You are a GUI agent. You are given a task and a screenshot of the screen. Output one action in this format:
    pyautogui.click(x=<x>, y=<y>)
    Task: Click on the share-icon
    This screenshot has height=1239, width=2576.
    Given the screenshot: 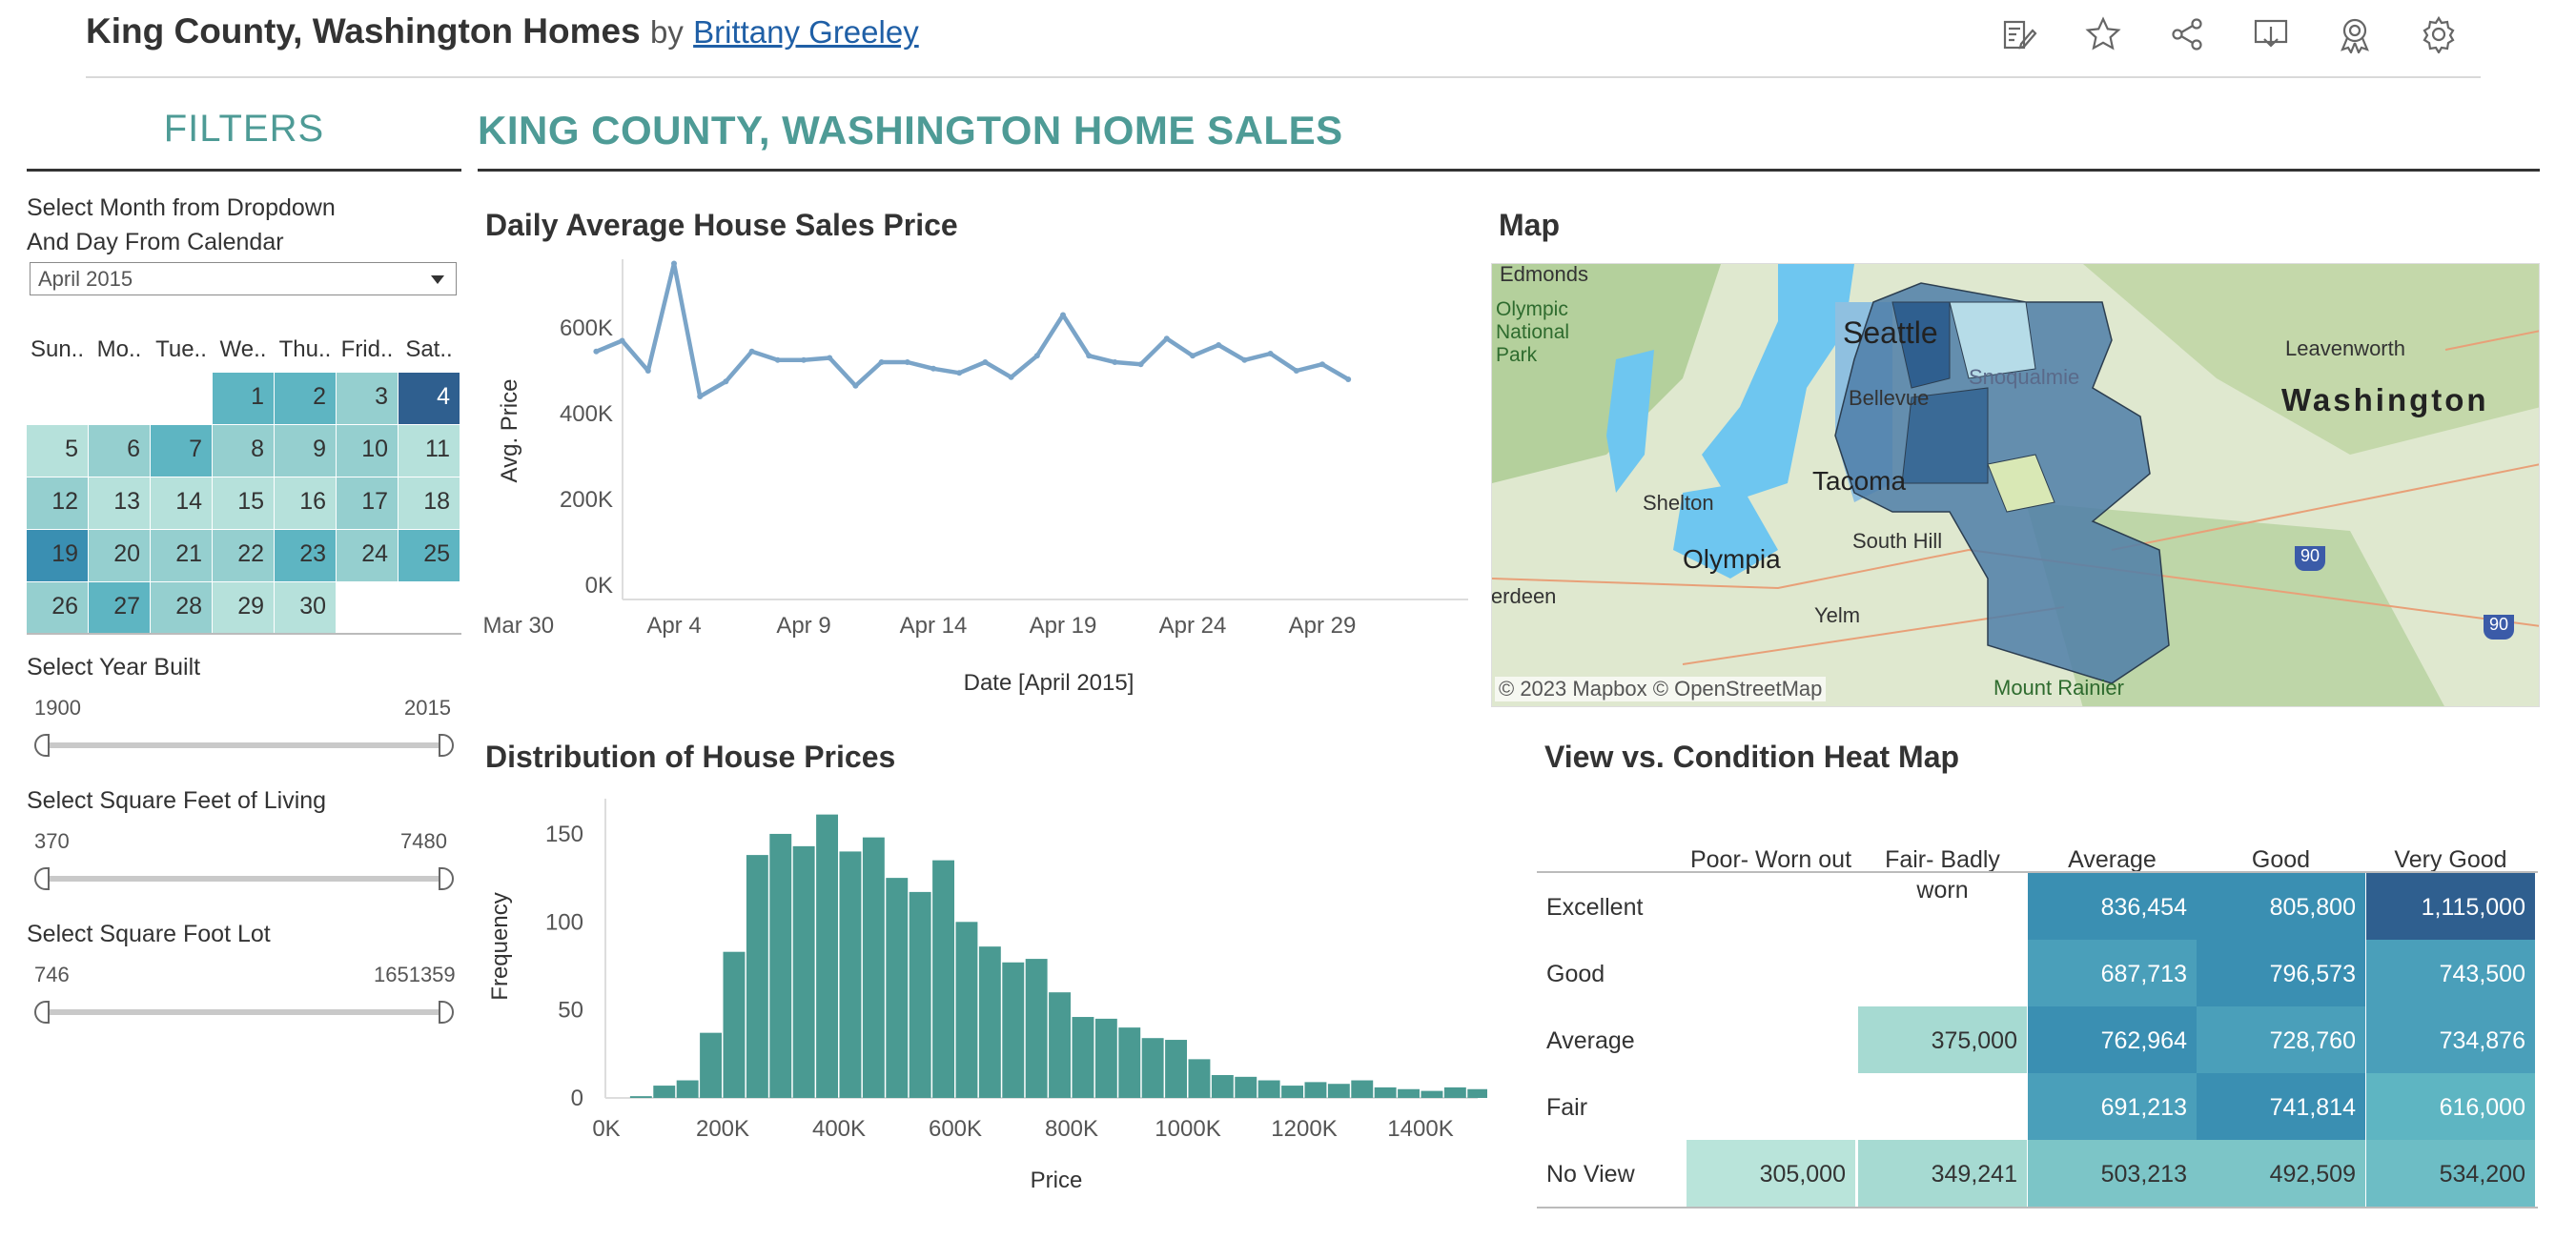 What is the action you would take?
    pyautogui.click(x=2187, y=34)
    